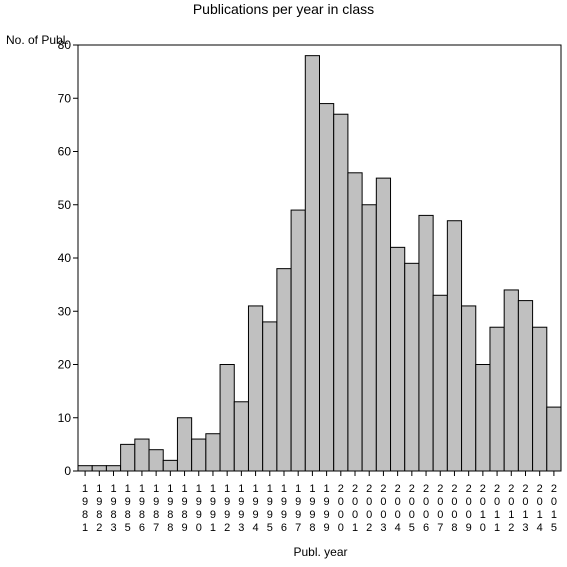 The height and width of the screenshot is (567, 567). Describe the element at coordinates (283, 9) in the screenshot. I see `chart-title: Publications per year in class` at that location.